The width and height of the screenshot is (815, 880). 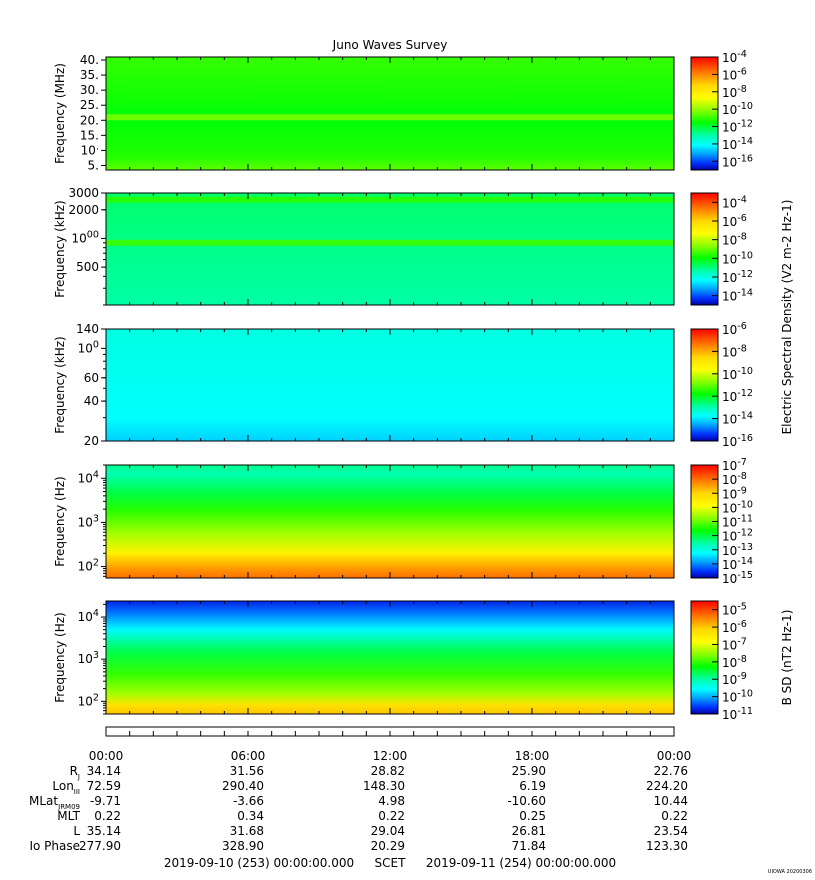 What do you see at coordinates (787, 317) in the screenshot?
I see `colorbar-label: Electric Spectral Density (V2 m-2 Hz-1)` at bounding box center [787, 317].